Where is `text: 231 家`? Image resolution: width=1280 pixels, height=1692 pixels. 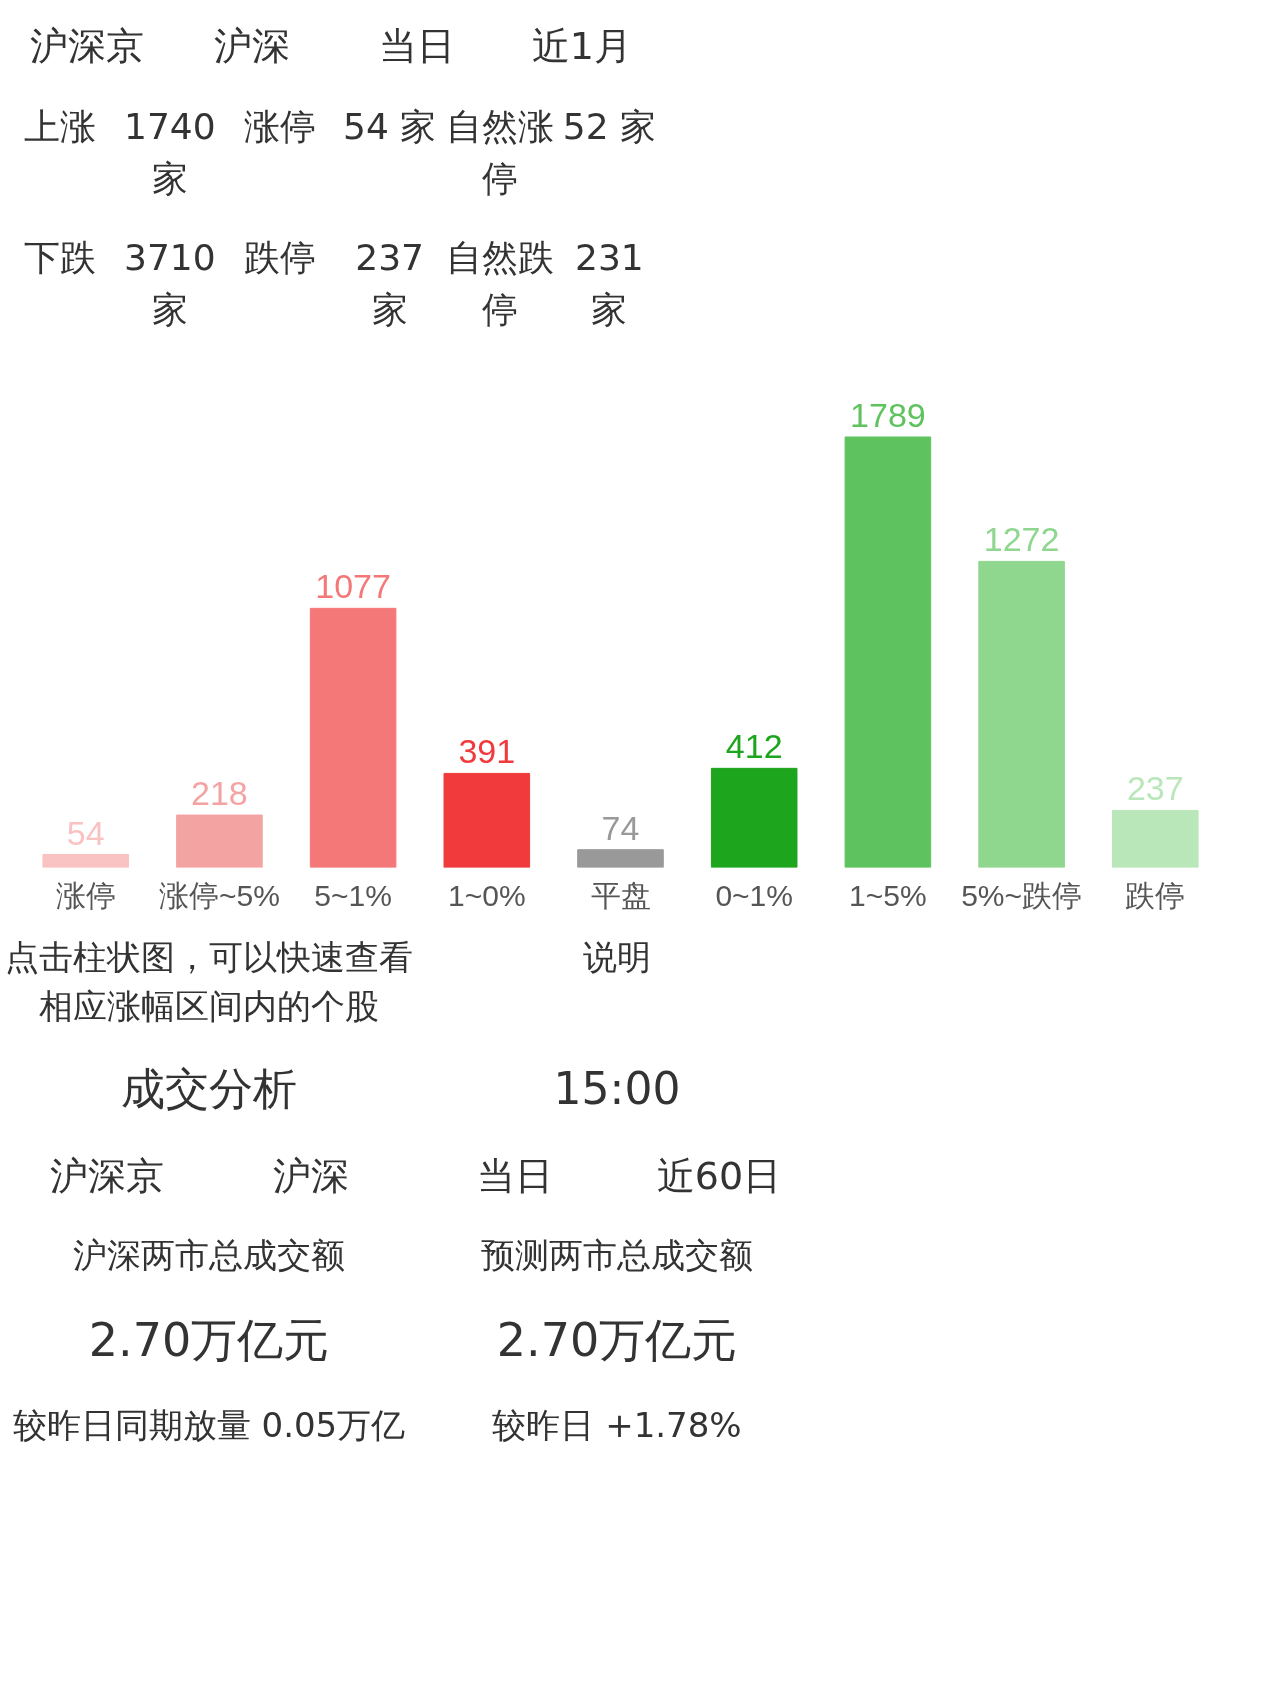
text: 231 家 is located at coordinates (609, 284).